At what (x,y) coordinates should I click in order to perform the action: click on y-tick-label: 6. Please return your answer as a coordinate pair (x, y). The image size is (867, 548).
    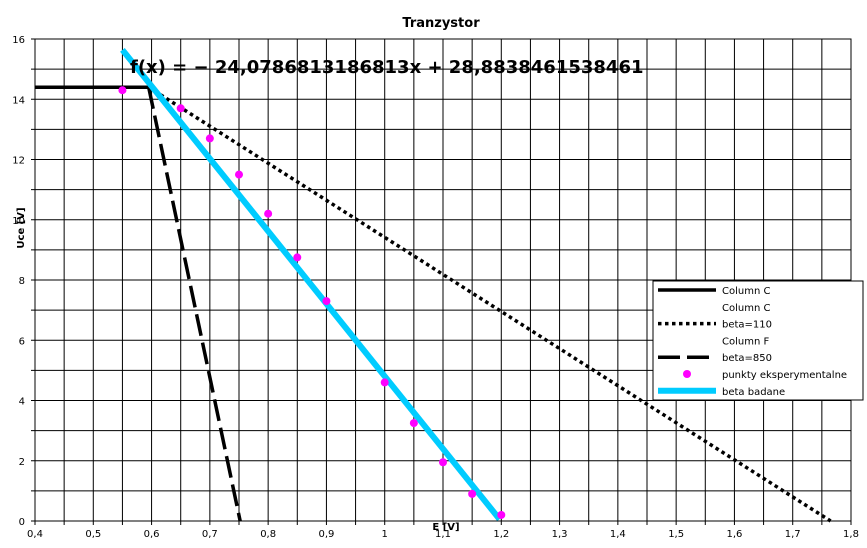
    Looking at the image, I should click on (22, 341).